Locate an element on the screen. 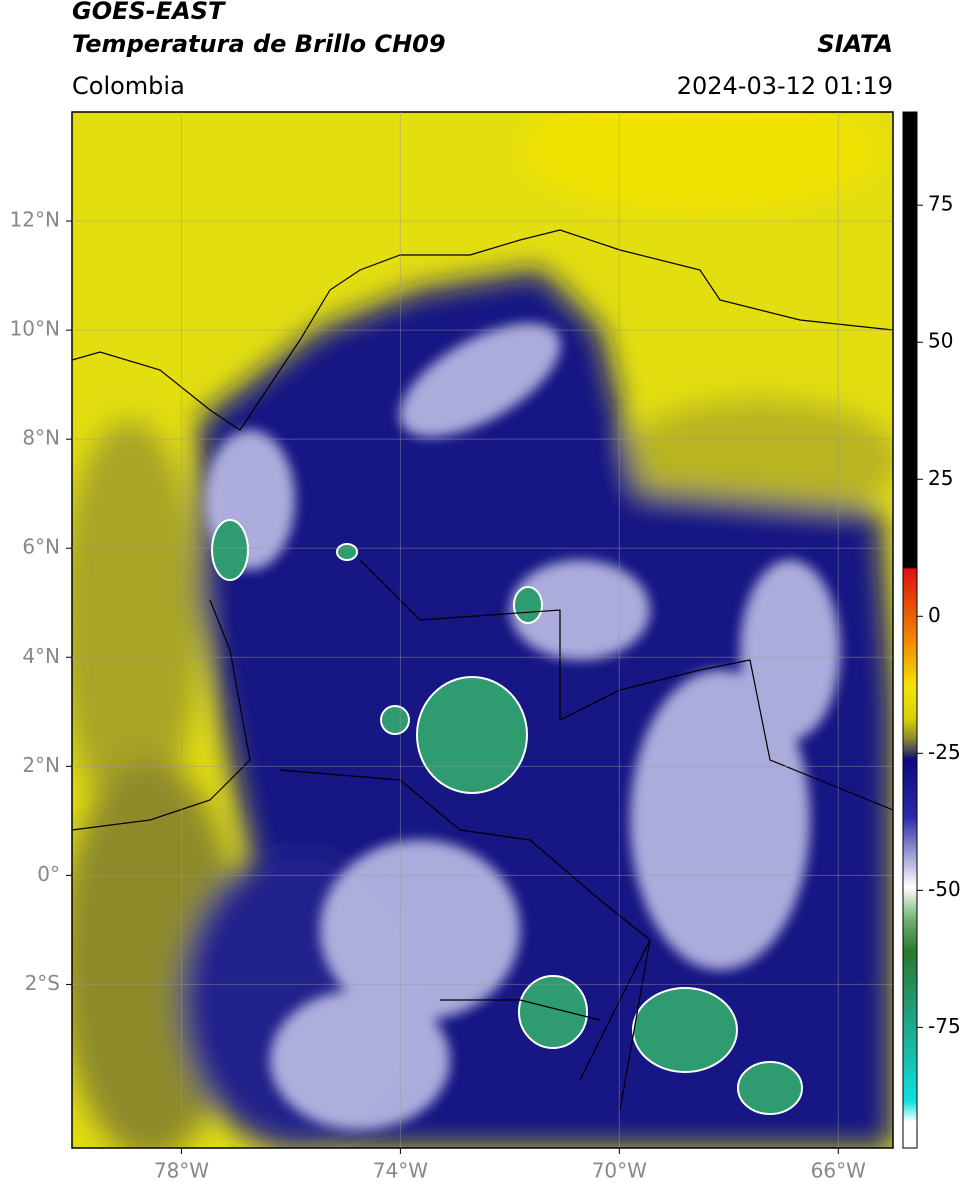  region-label: Colombia is located at coordinates (128, 86).